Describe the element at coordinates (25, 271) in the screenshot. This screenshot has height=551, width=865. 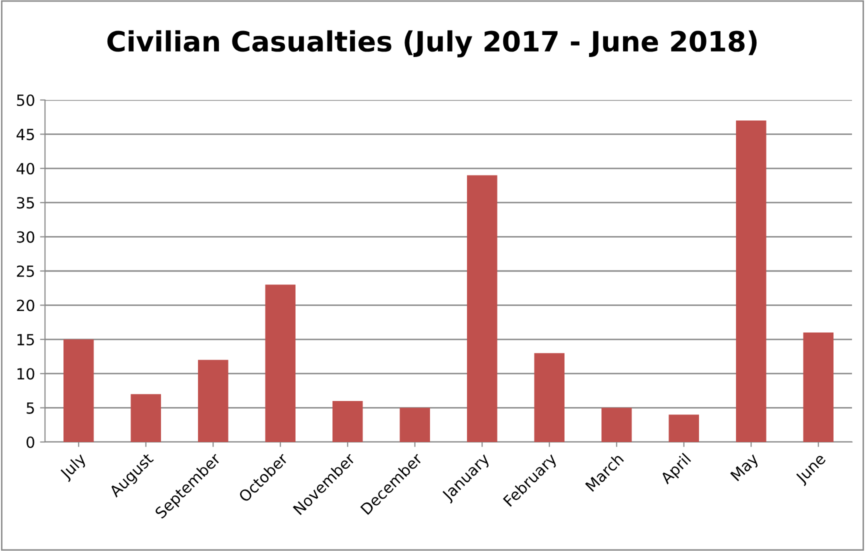
I see `y-tick-label: 25` at that location.